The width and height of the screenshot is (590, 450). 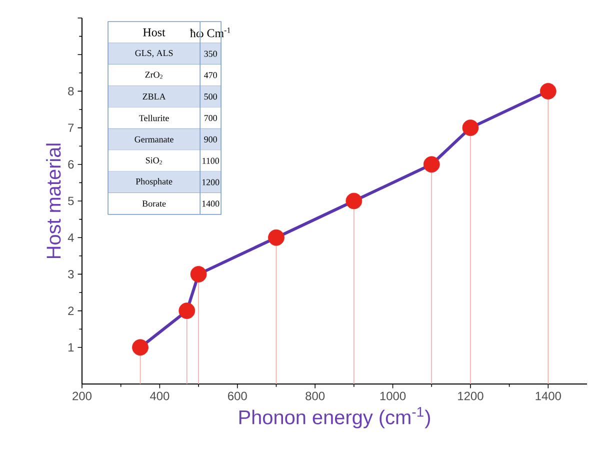 I want to click on y-tick-label: 5, so click(x=71, y=201).